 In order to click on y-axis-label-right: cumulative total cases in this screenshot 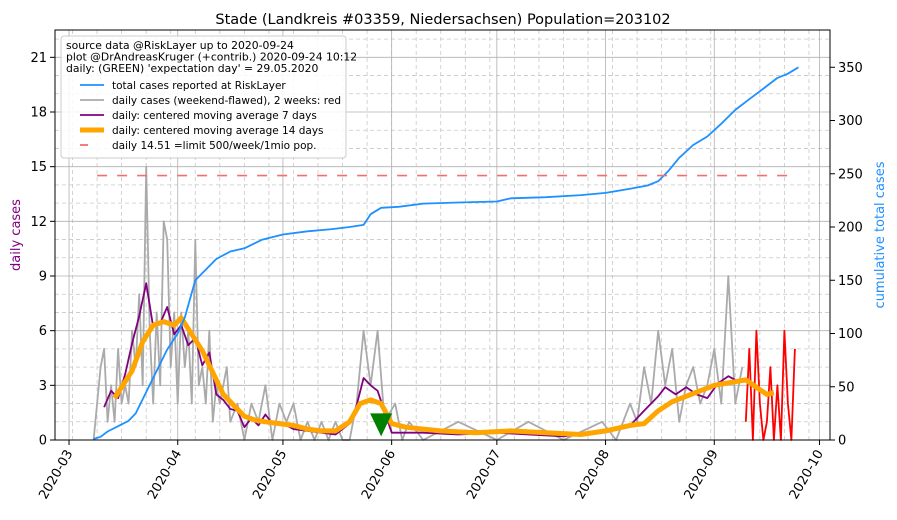, I will do `click(880, 234)`.